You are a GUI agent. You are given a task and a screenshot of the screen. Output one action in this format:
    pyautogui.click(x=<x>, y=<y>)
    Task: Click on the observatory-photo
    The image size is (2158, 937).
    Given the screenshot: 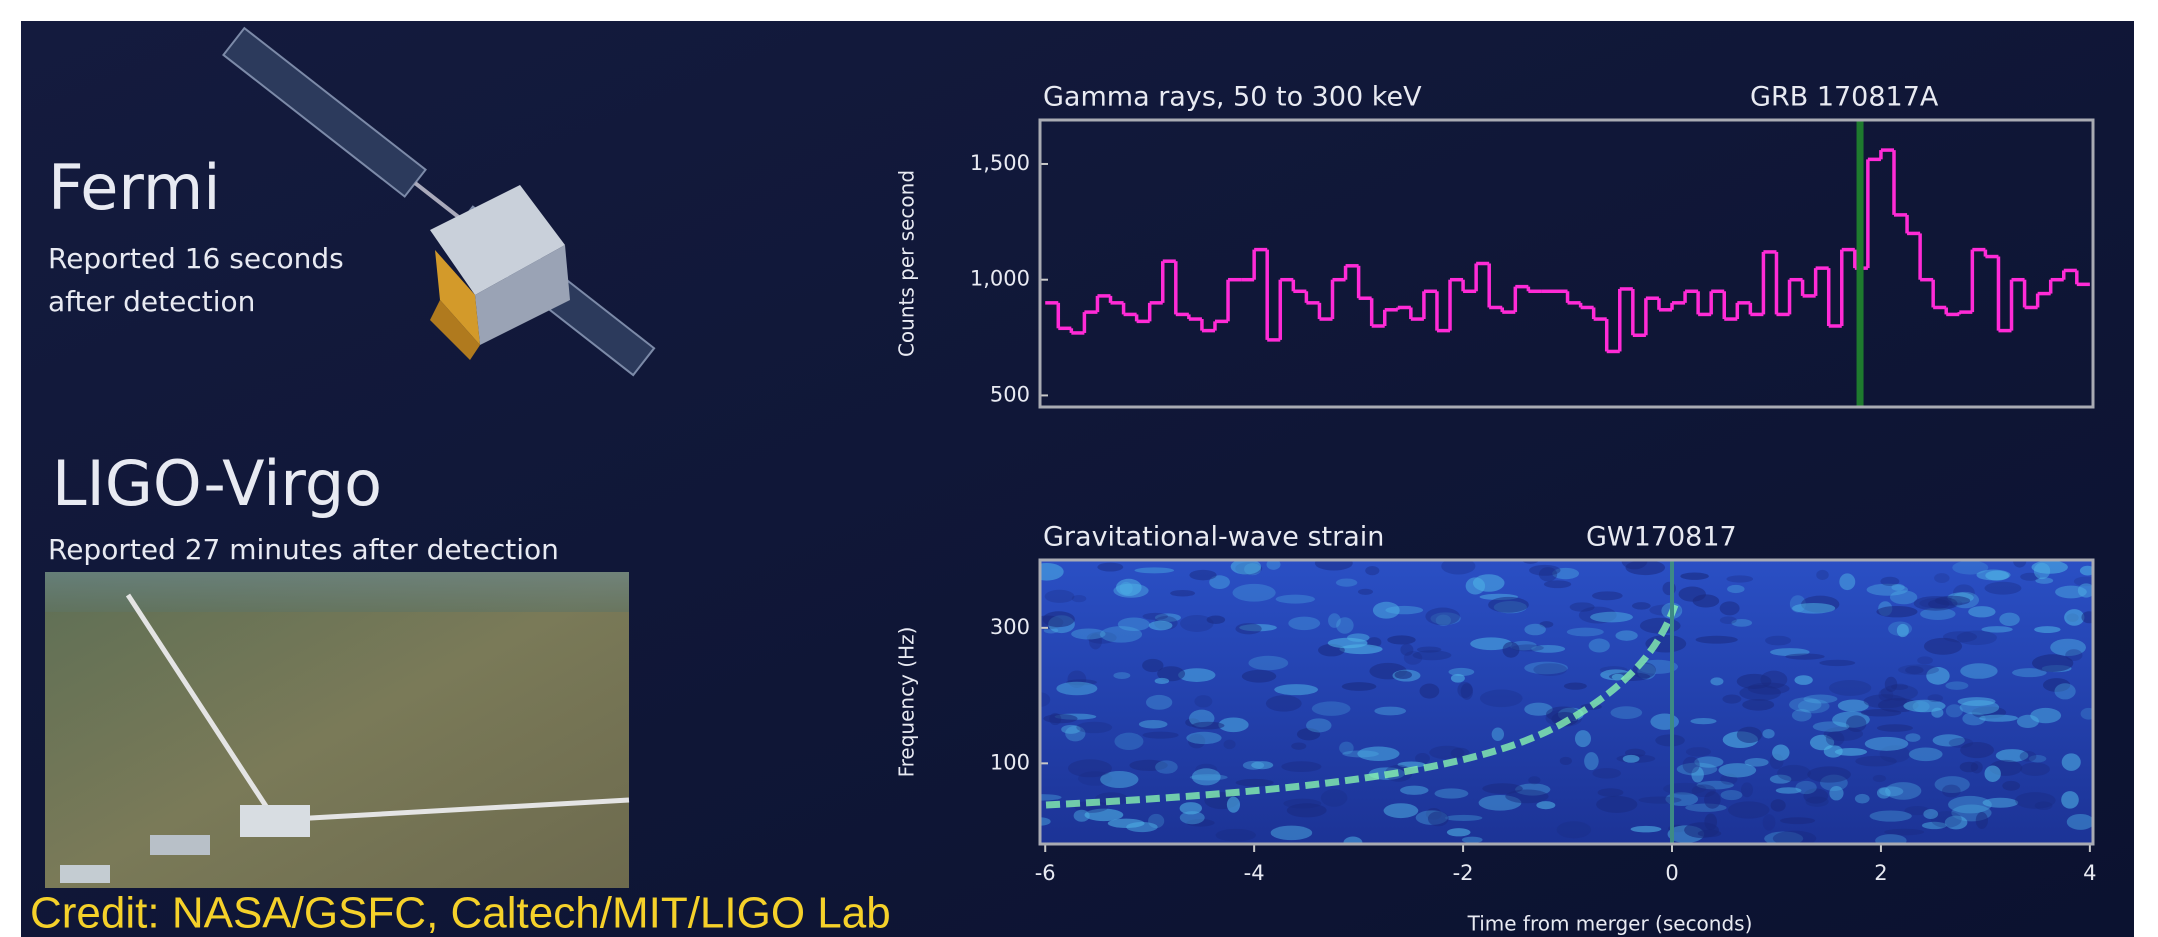 What is the action you would take?
    pyautogui.click(x=337, y=730)
    